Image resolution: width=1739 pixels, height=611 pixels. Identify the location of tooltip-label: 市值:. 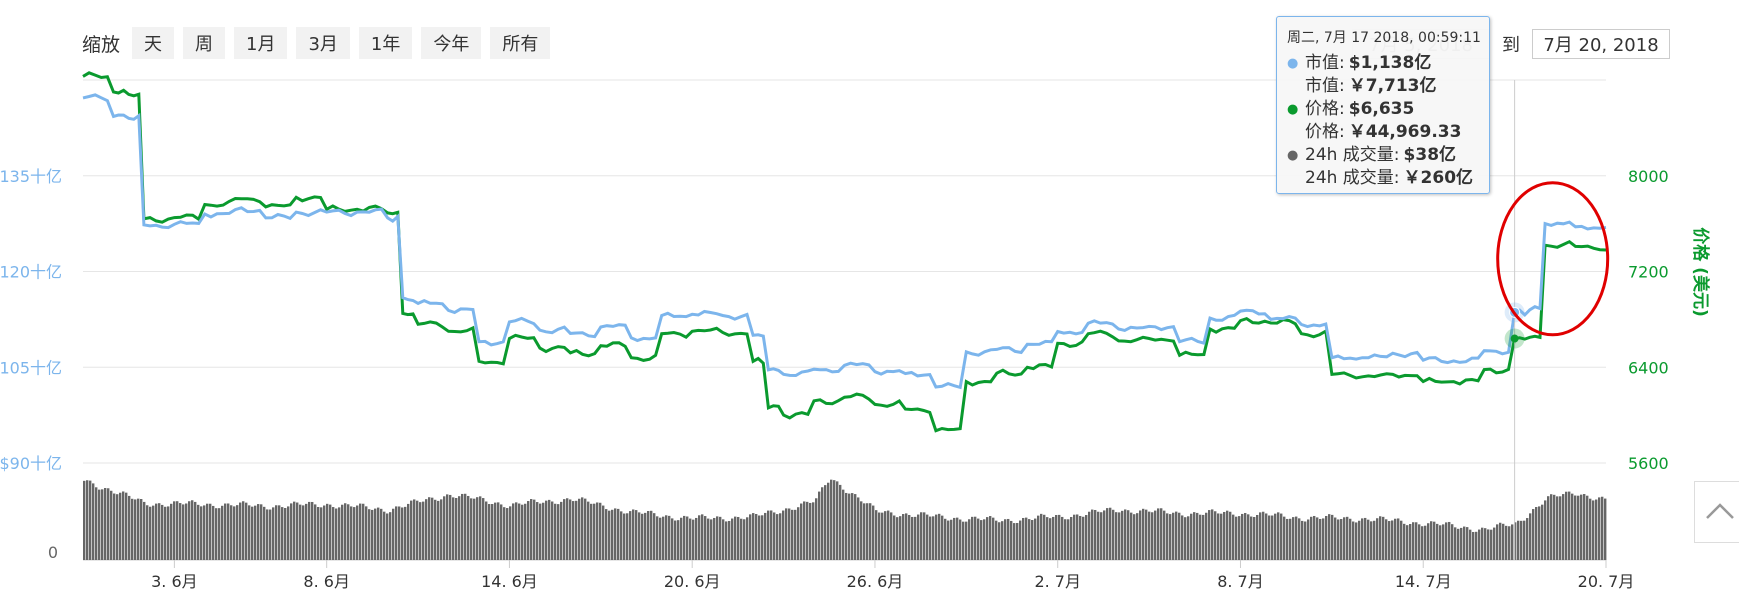
(1325, 63).